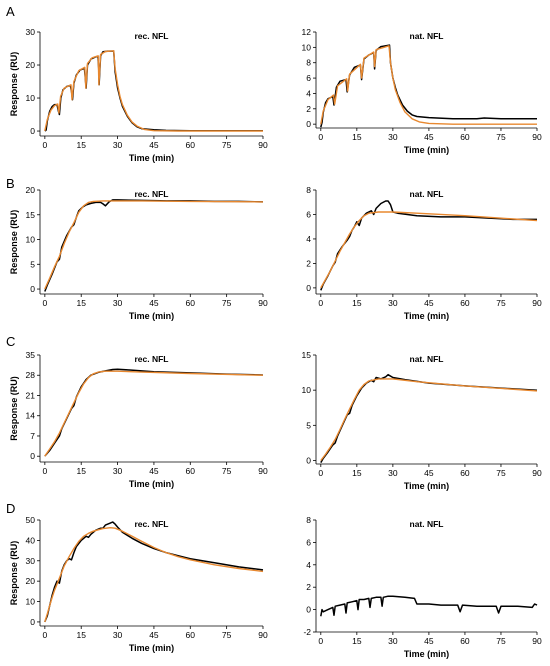 Image resolution: width=550 pixels, height=666 pixels. I want to click on y-tick-label: -2, so click(307, 632).